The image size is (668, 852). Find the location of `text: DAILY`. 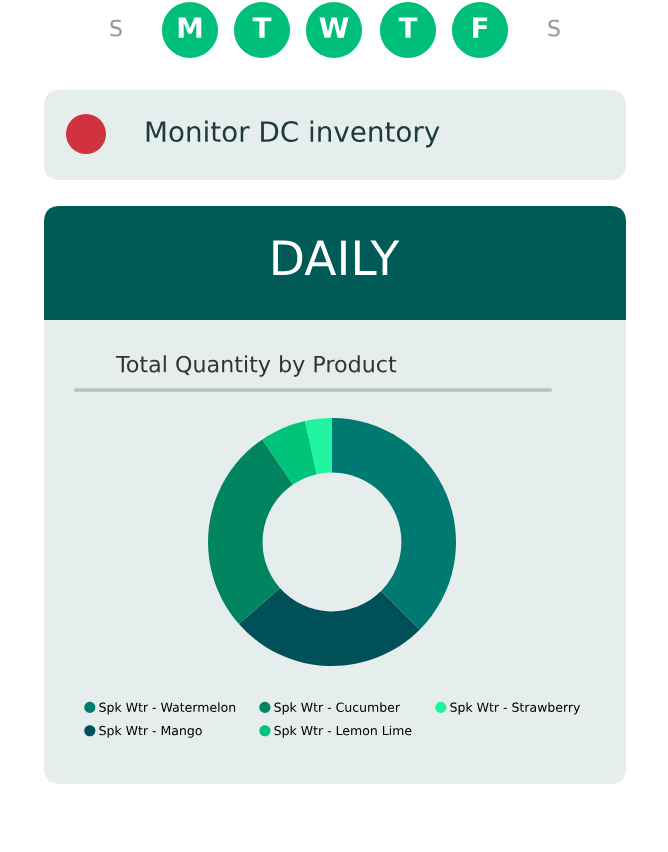

text: DAILY is located at coordinates (336, 258).